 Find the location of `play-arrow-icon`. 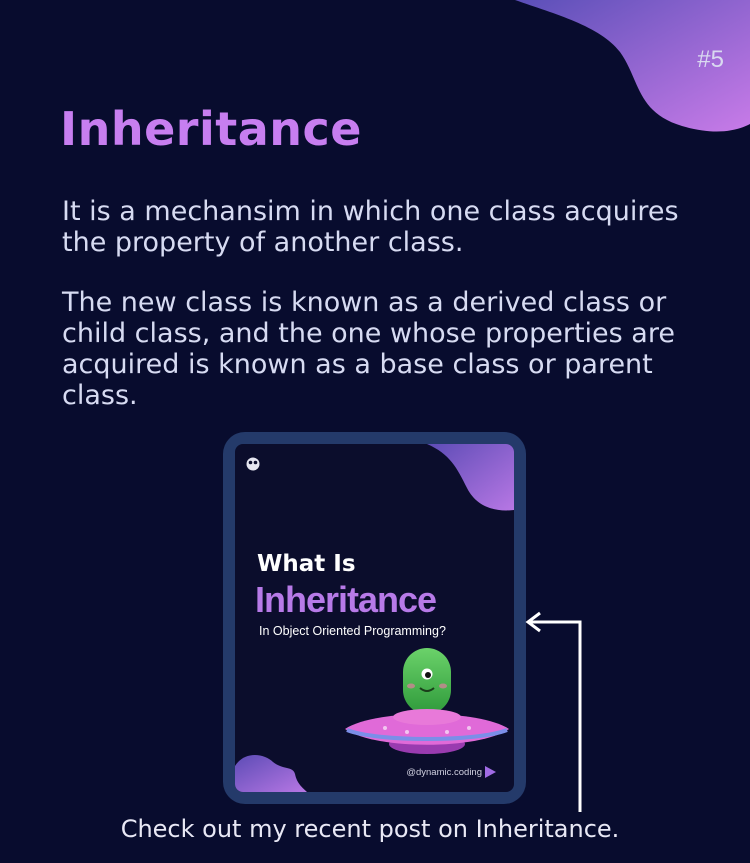

play-arrow-icon is located at coordinates (490, 772).